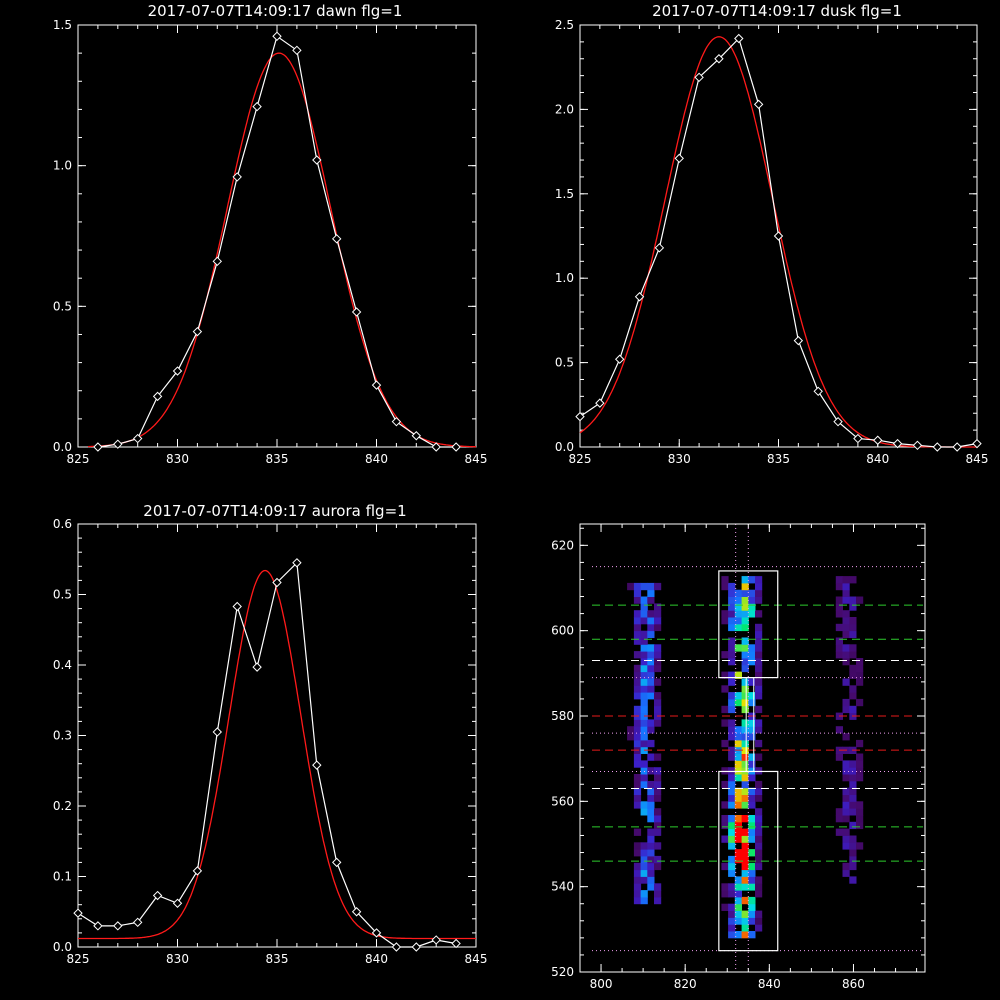  What do you see at coordinates (562, 545) in the screenshot?
I see `y-tick-label: 620` at bounding box center [562, 545].